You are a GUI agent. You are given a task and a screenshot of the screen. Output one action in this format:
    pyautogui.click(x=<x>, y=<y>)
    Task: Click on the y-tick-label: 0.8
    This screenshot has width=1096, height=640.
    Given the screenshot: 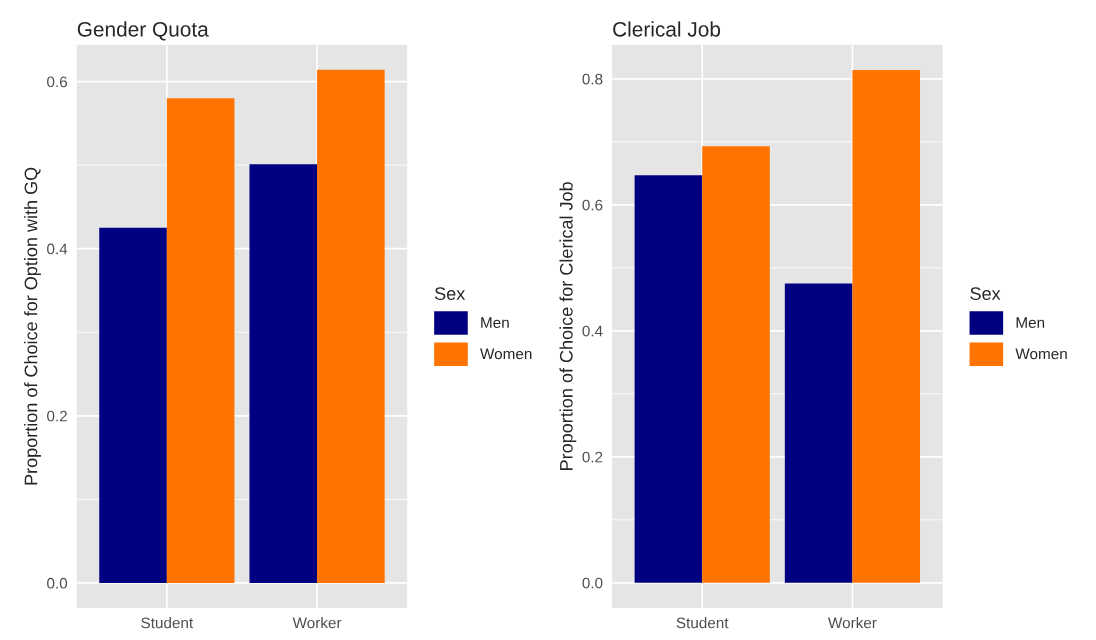 What is the action you would take?
    pyautogui.click(x=592, y=79)
    